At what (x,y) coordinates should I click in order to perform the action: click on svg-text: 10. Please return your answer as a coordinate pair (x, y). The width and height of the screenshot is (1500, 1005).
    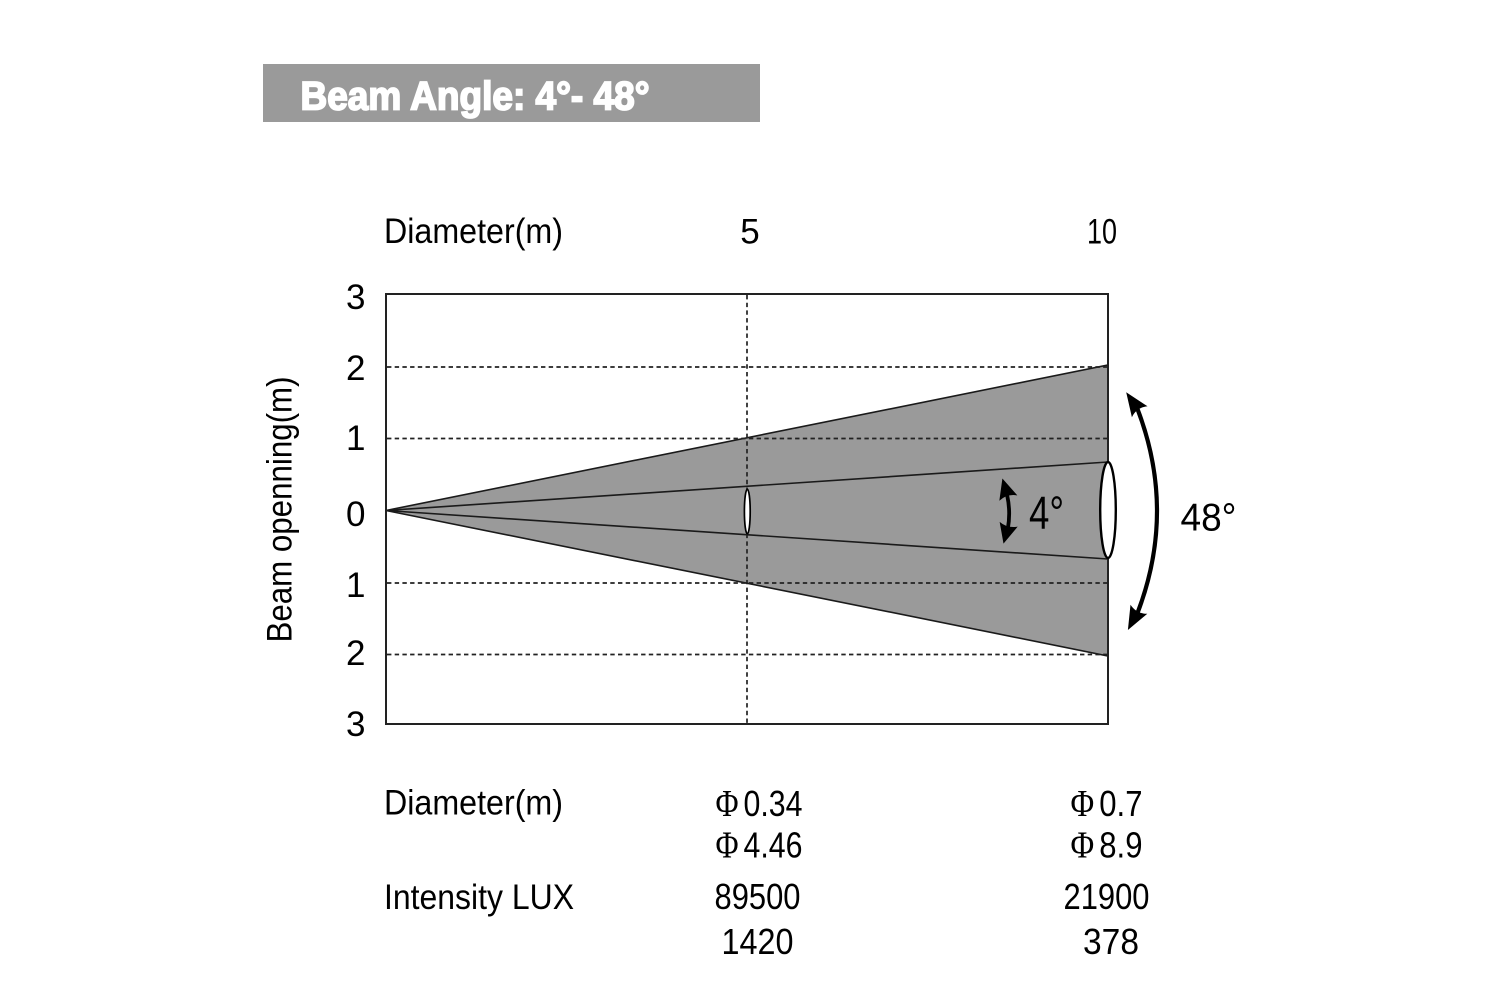
    Looking at the image, I should click on (1102, 232).